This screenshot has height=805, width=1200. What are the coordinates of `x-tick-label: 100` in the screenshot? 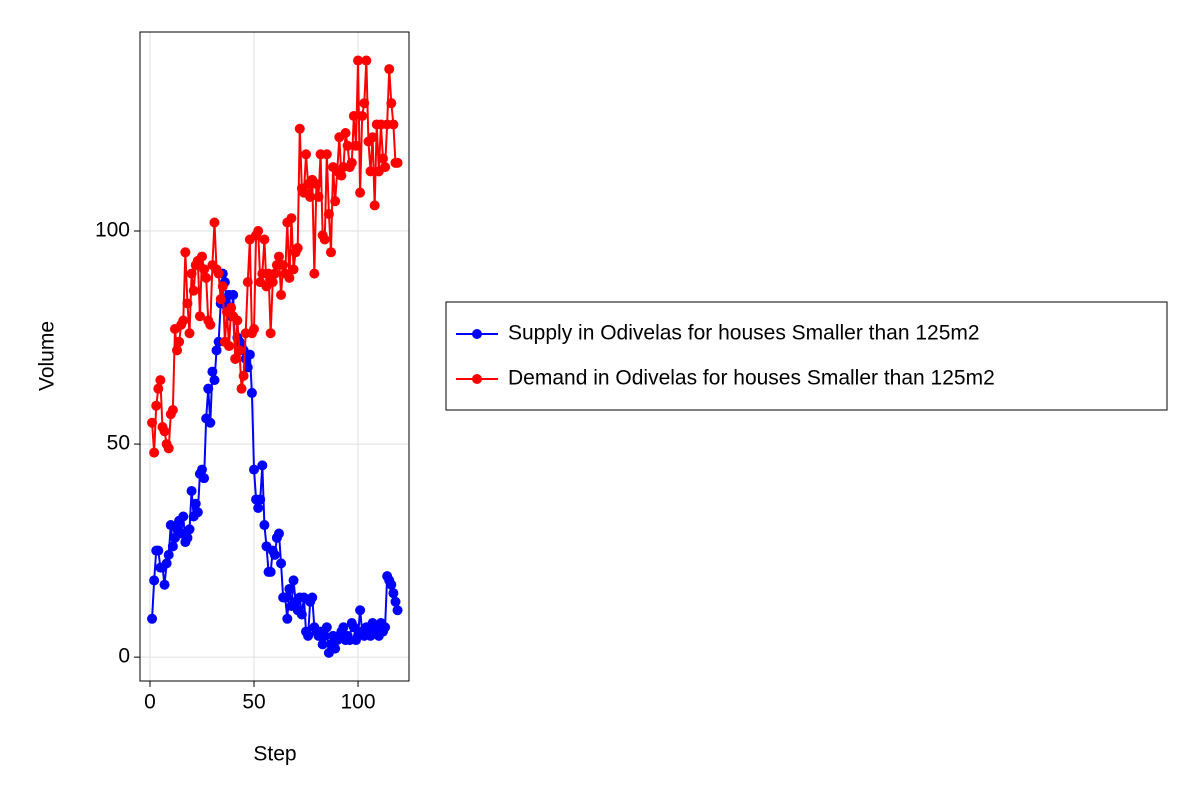 It's located at (358, 702).